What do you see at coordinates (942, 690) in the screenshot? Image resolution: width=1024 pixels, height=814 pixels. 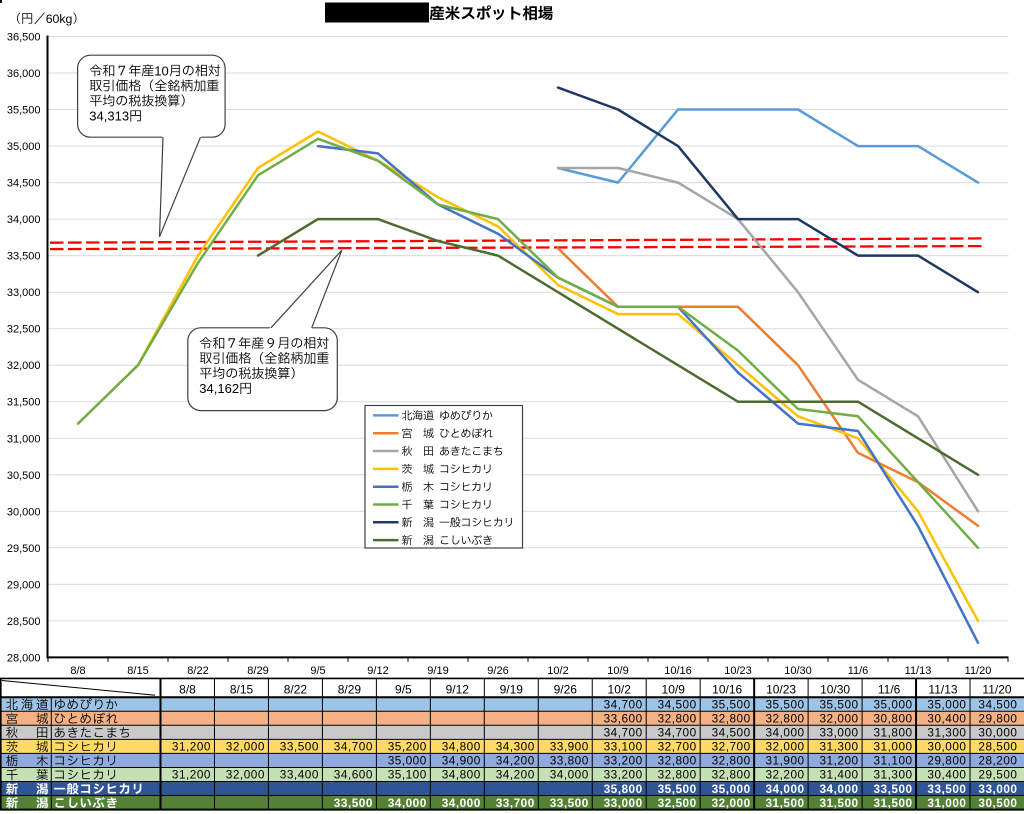 I see `svg-text: 11/13` at bounding box center [942, 690].